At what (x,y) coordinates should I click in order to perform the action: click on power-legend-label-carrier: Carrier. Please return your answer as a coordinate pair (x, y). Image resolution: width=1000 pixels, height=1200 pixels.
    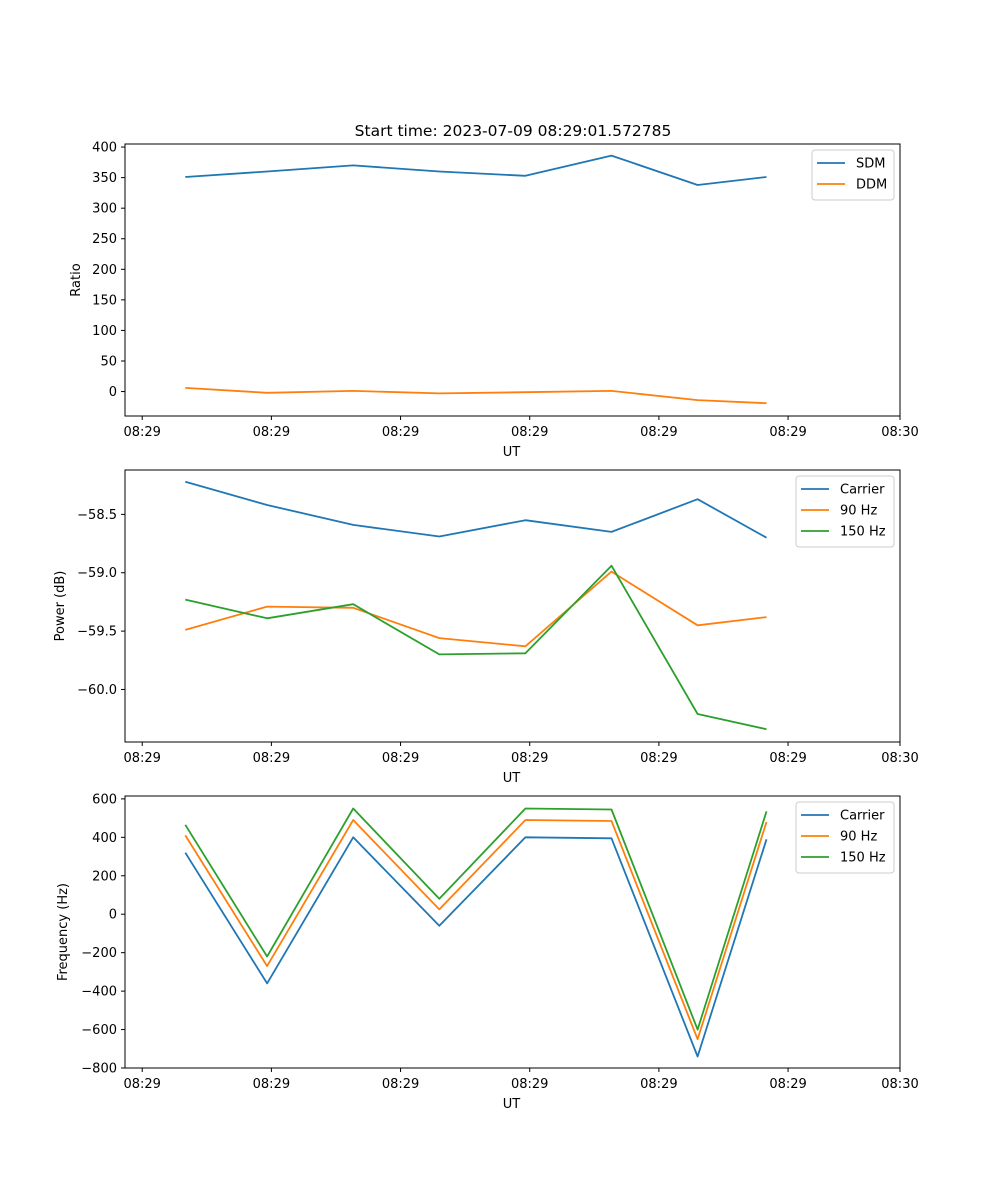
    Looking at the image, I should click on (862, 490).